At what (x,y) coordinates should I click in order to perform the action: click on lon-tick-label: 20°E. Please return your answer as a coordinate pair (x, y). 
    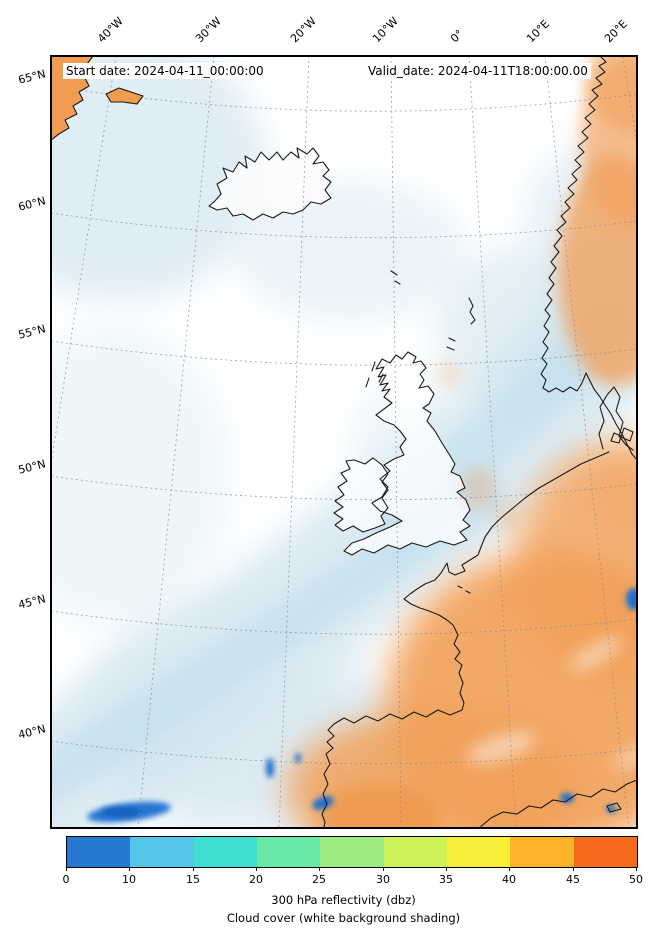
    Looking at the image, I should click on (616, 31).